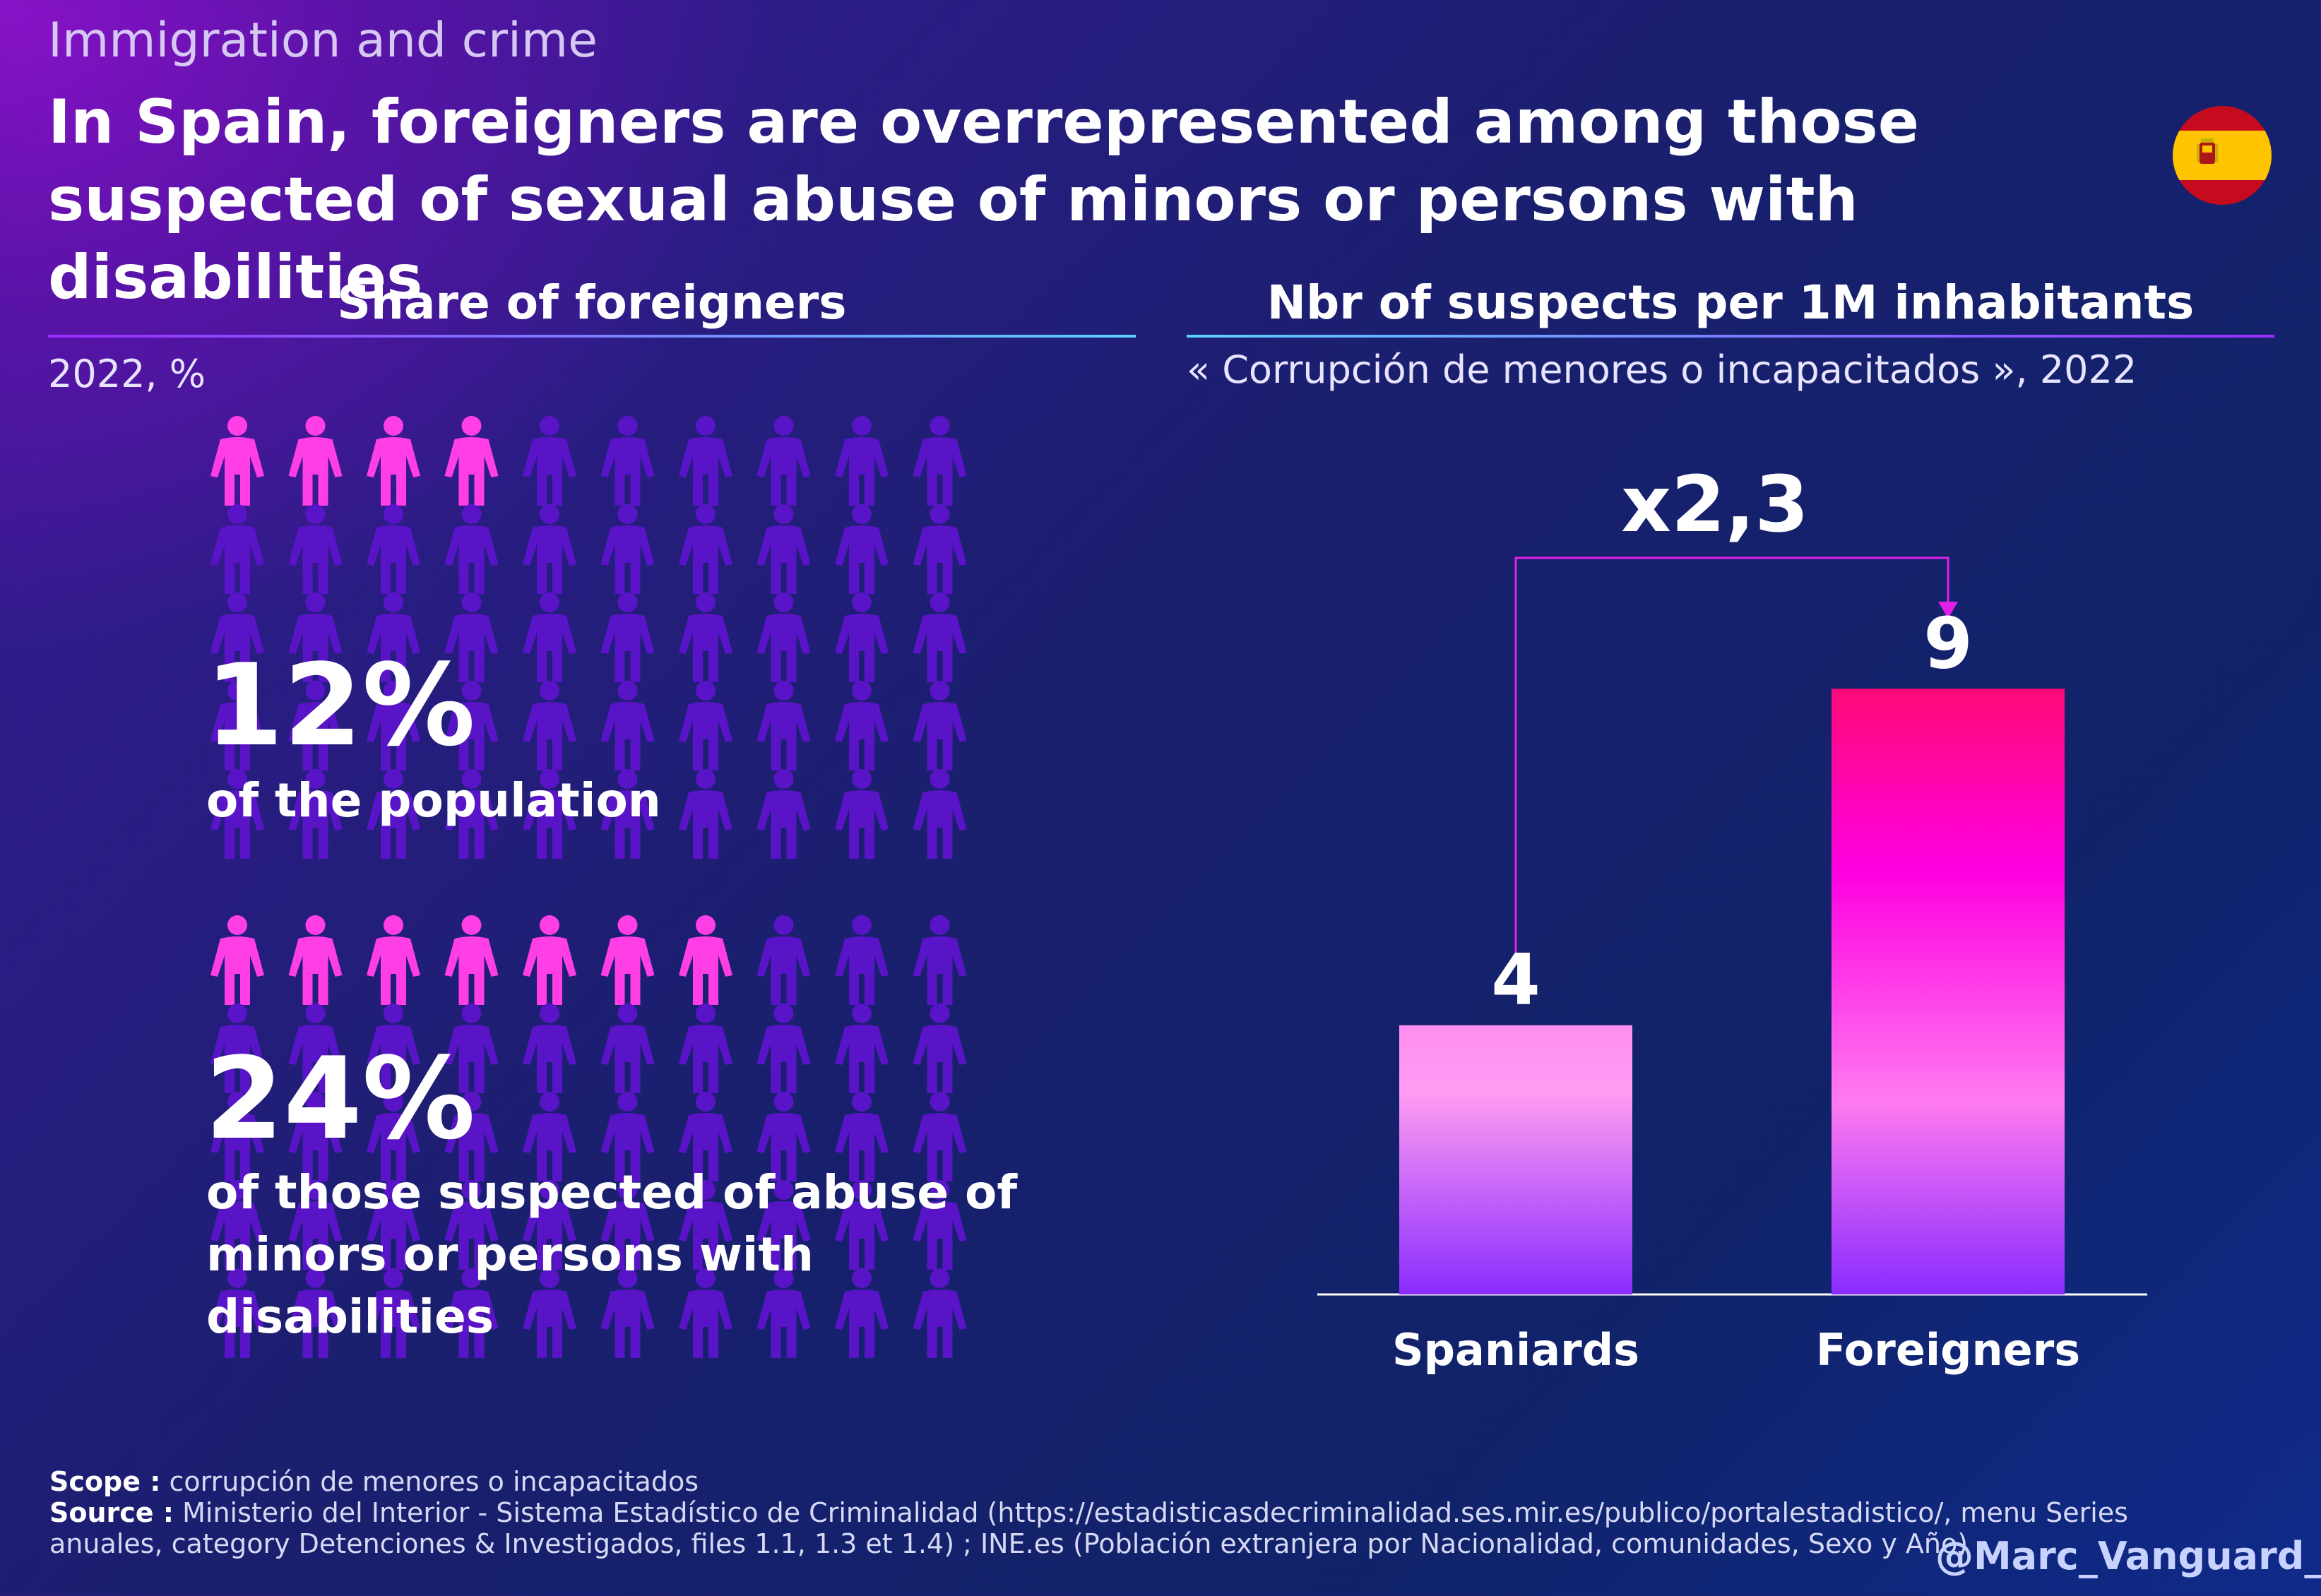  Describe the element at coordinates (105, 1482) in the screenshot. I see `scope-label: Scope :` at that location.